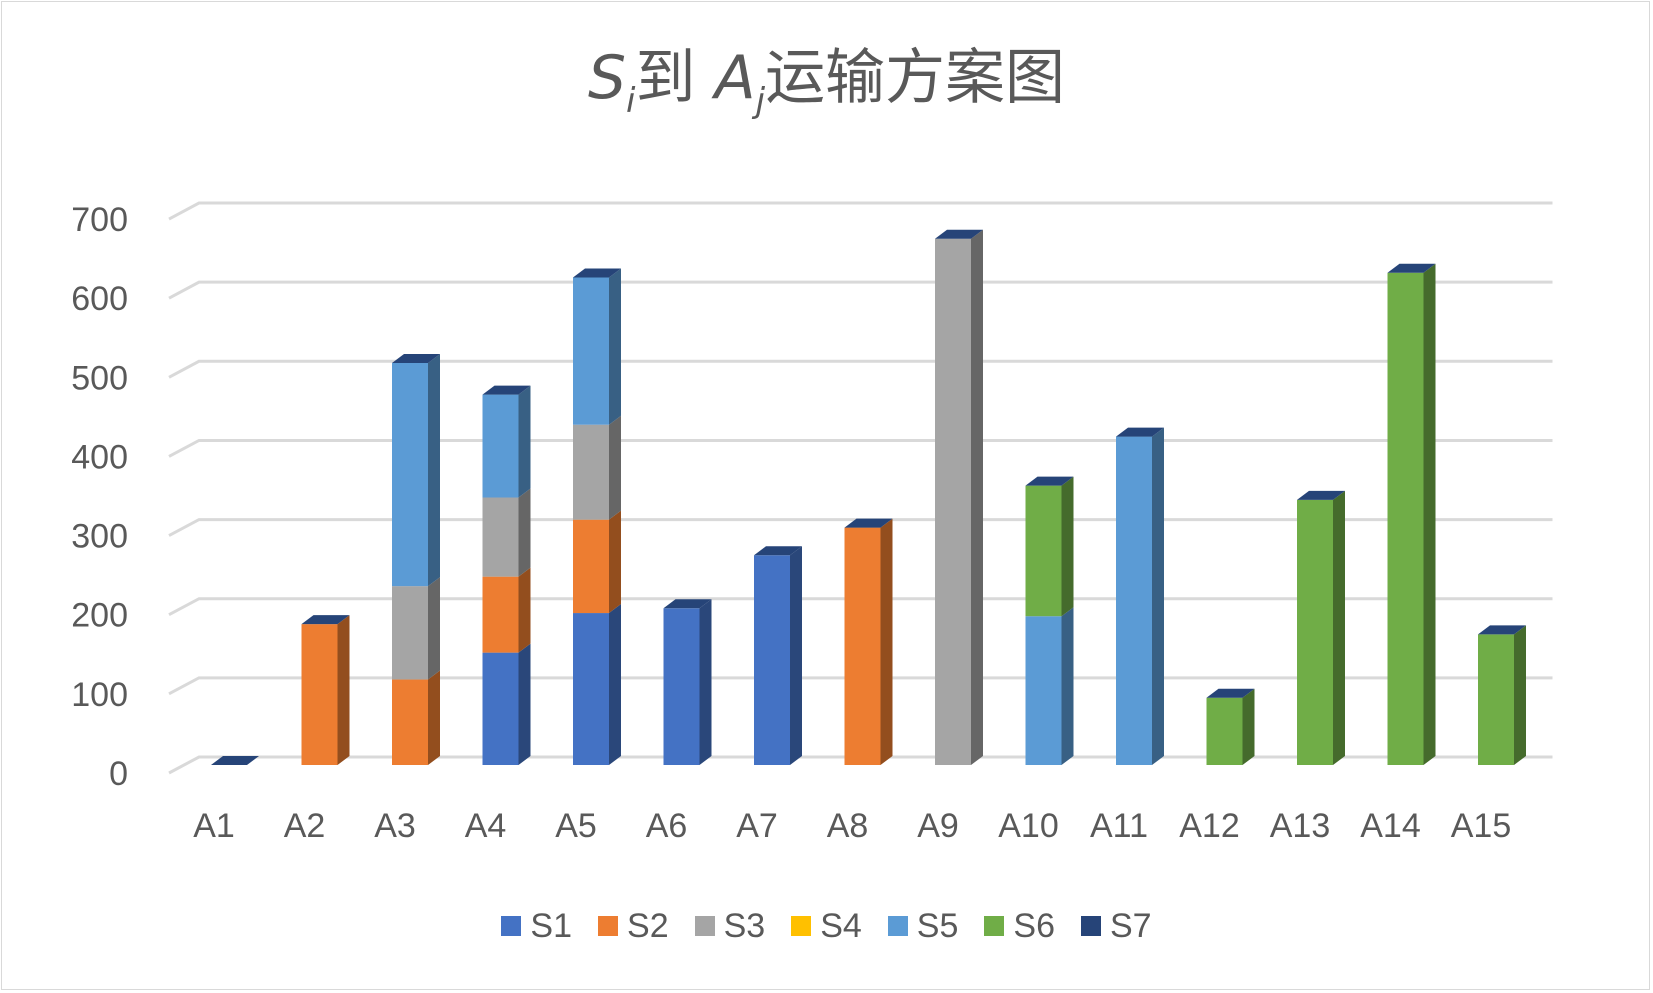 The image size is (1653, 993). I want to click on bar-cap-A14, so click(1411, 268).